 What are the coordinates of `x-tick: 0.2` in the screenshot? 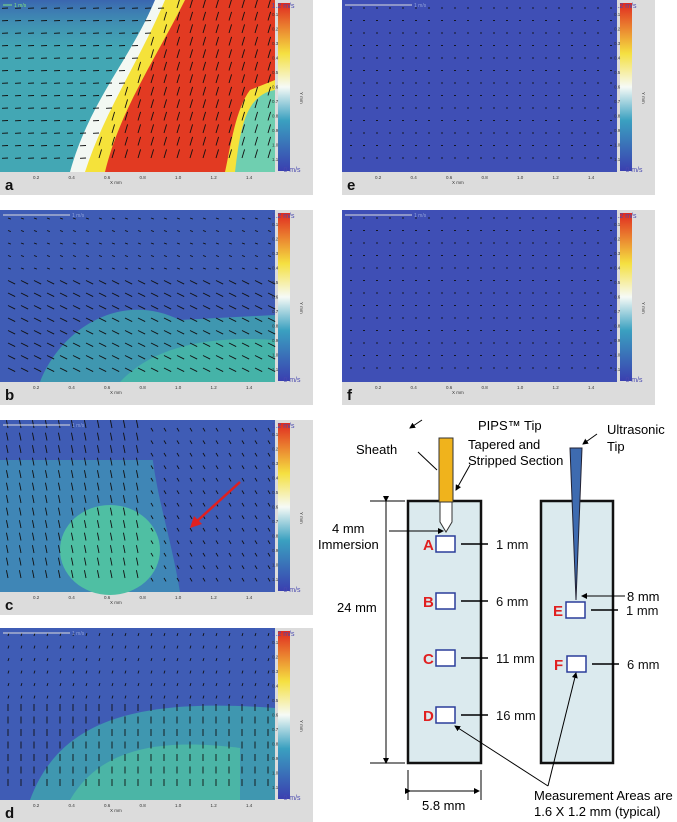 It's located at (36, 597).